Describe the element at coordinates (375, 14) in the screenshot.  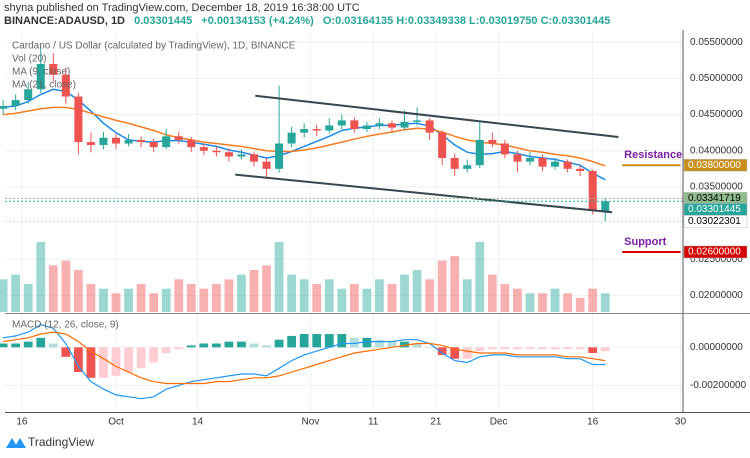
I see `header-band` at that location.